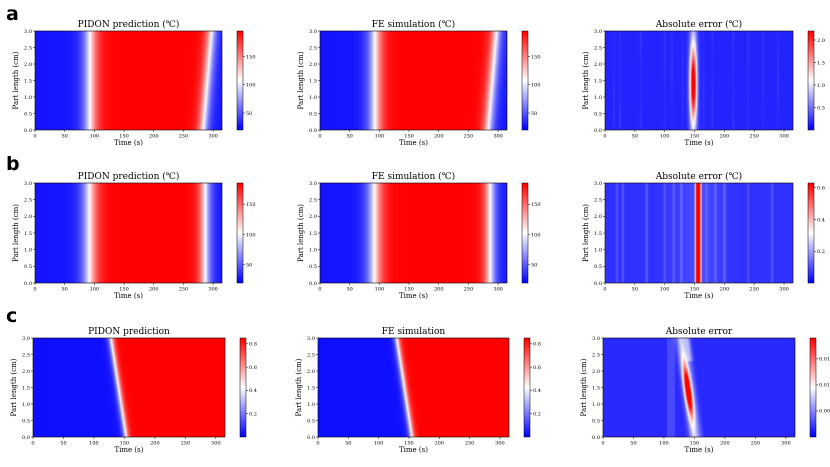  What do you see at coordinates (13, 164) in the screenshot?
I see `panel-letter-b: b` at bounding box center [13, 164].